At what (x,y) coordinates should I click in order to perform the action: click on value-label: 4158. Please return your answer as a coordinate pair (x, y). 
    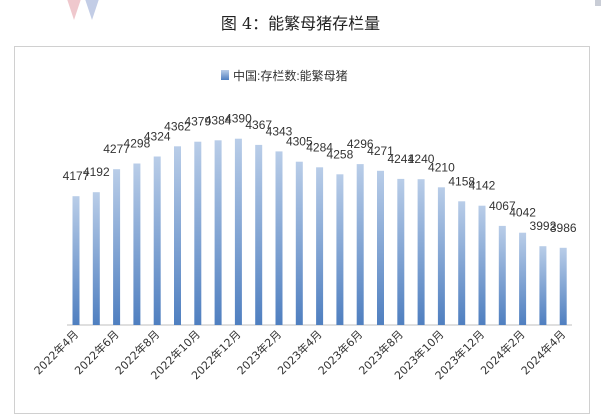
    Looking at the image, I should click on (461, 181).